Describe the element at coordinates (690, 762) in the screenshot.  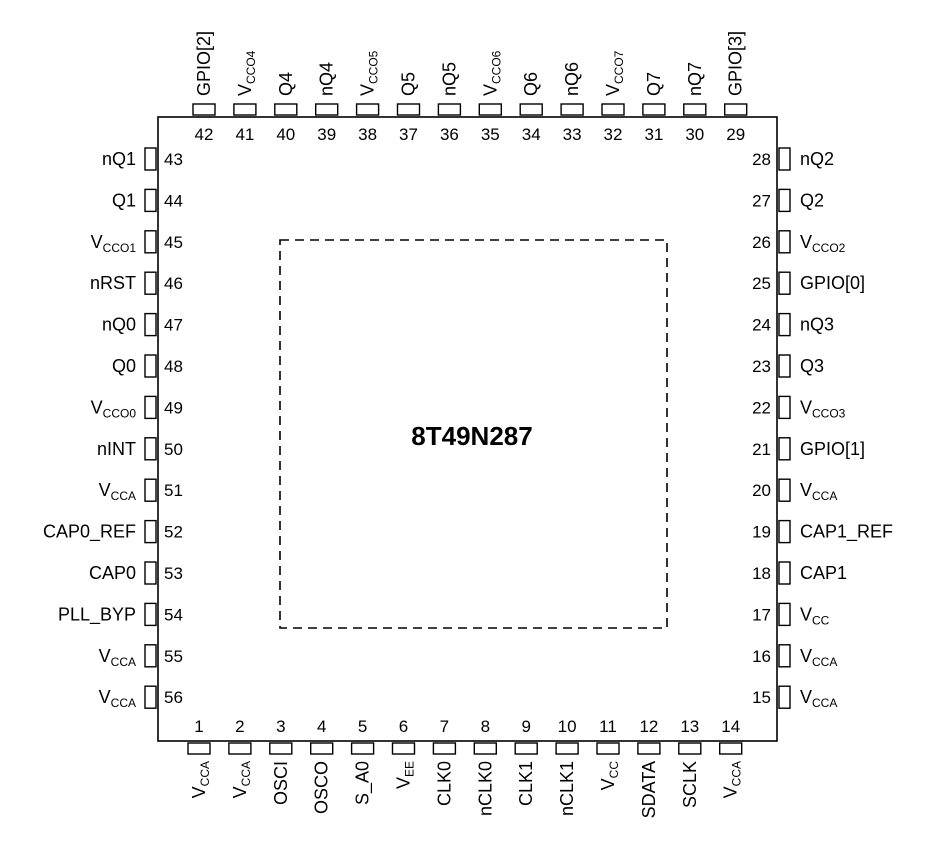
I see `pin-13-sclk: 13 SCLK` at that location.